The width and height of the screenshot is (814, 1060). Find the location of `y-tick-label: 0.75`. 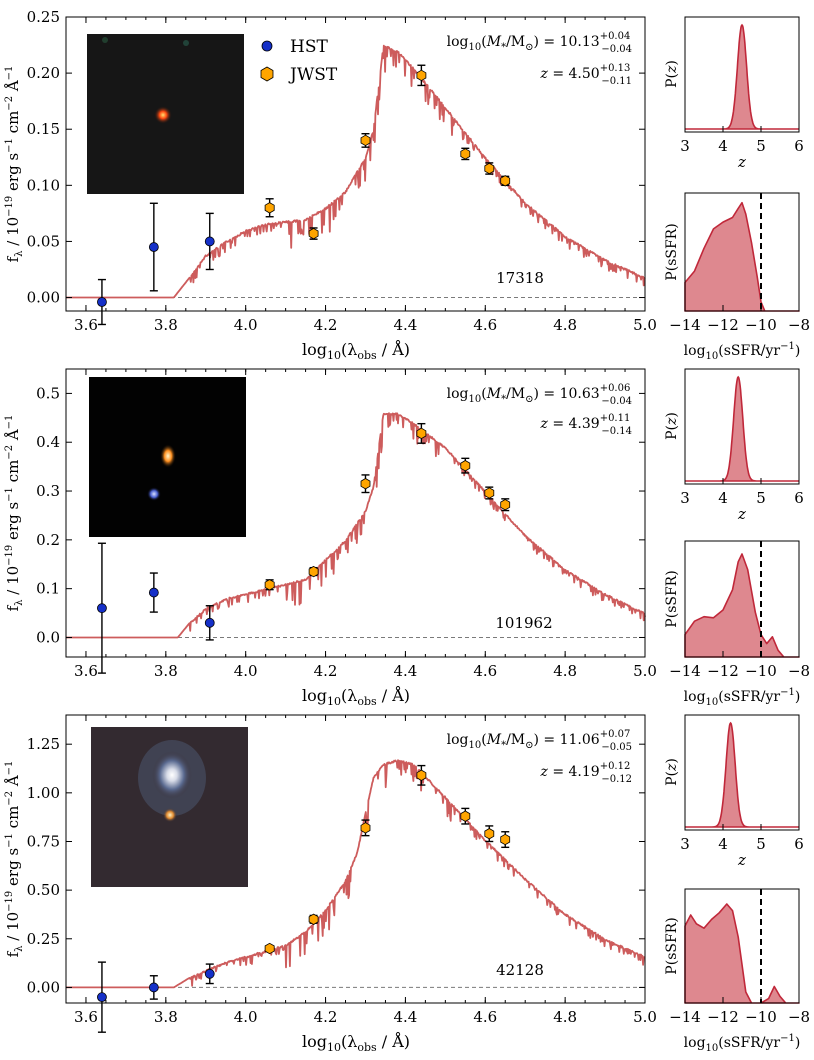

y-tick-label: 0.75 is located at coordinates (43, 841).